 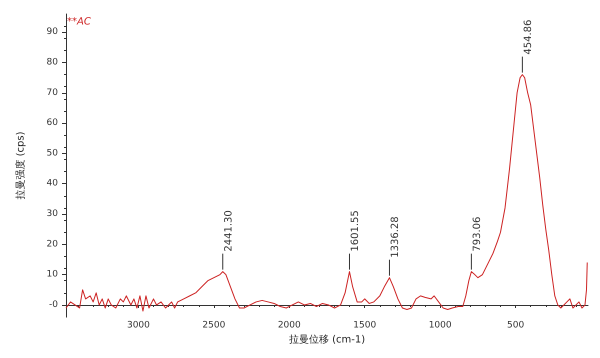 I want to click on y-tick-label: 50, so click(x=52, y=153).